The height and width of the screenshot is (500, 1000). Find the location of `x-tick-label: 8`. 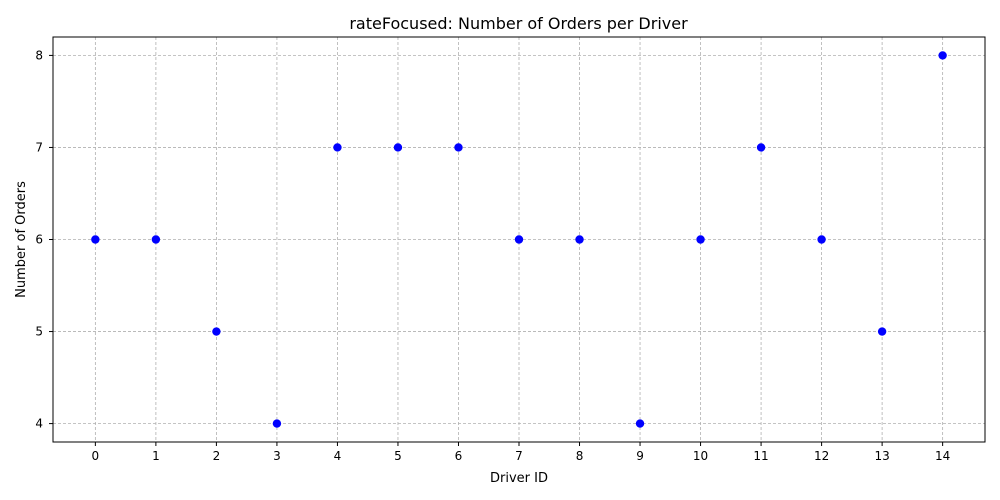

x-tick-label: 8 is located at coordinates (580, 456).